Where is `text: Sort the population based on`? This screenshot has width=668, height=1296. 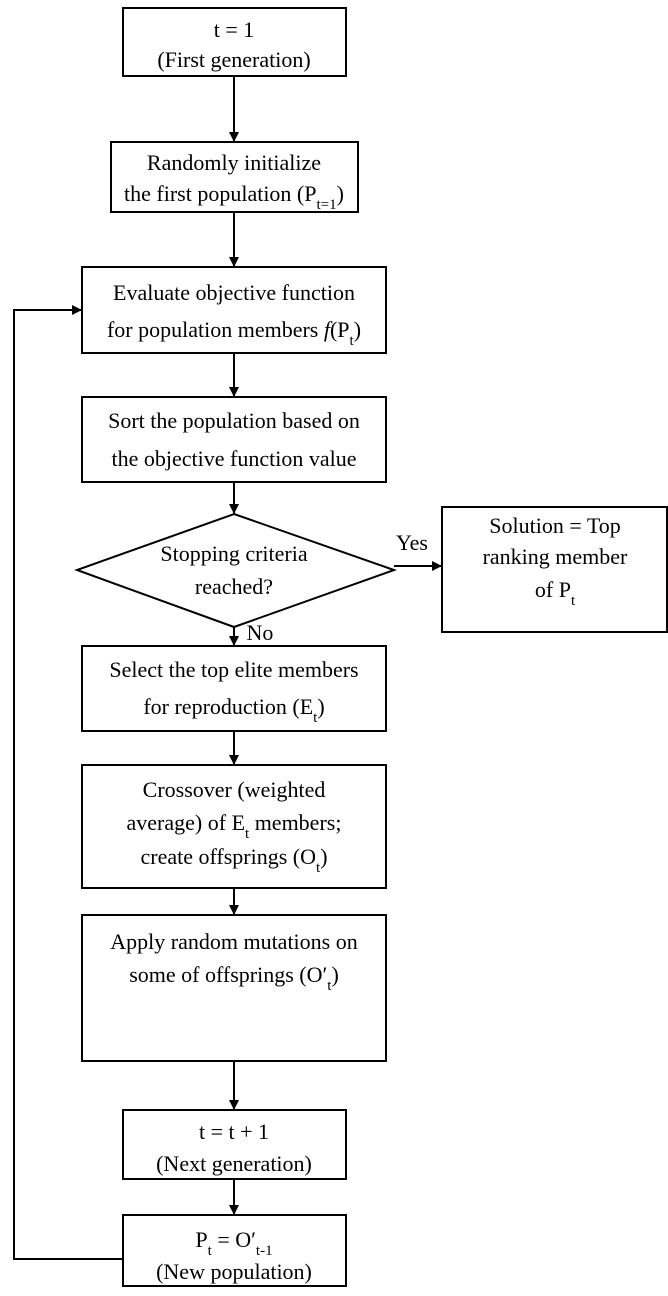
text: Sort the population based on is located at coordinates (234, 420).